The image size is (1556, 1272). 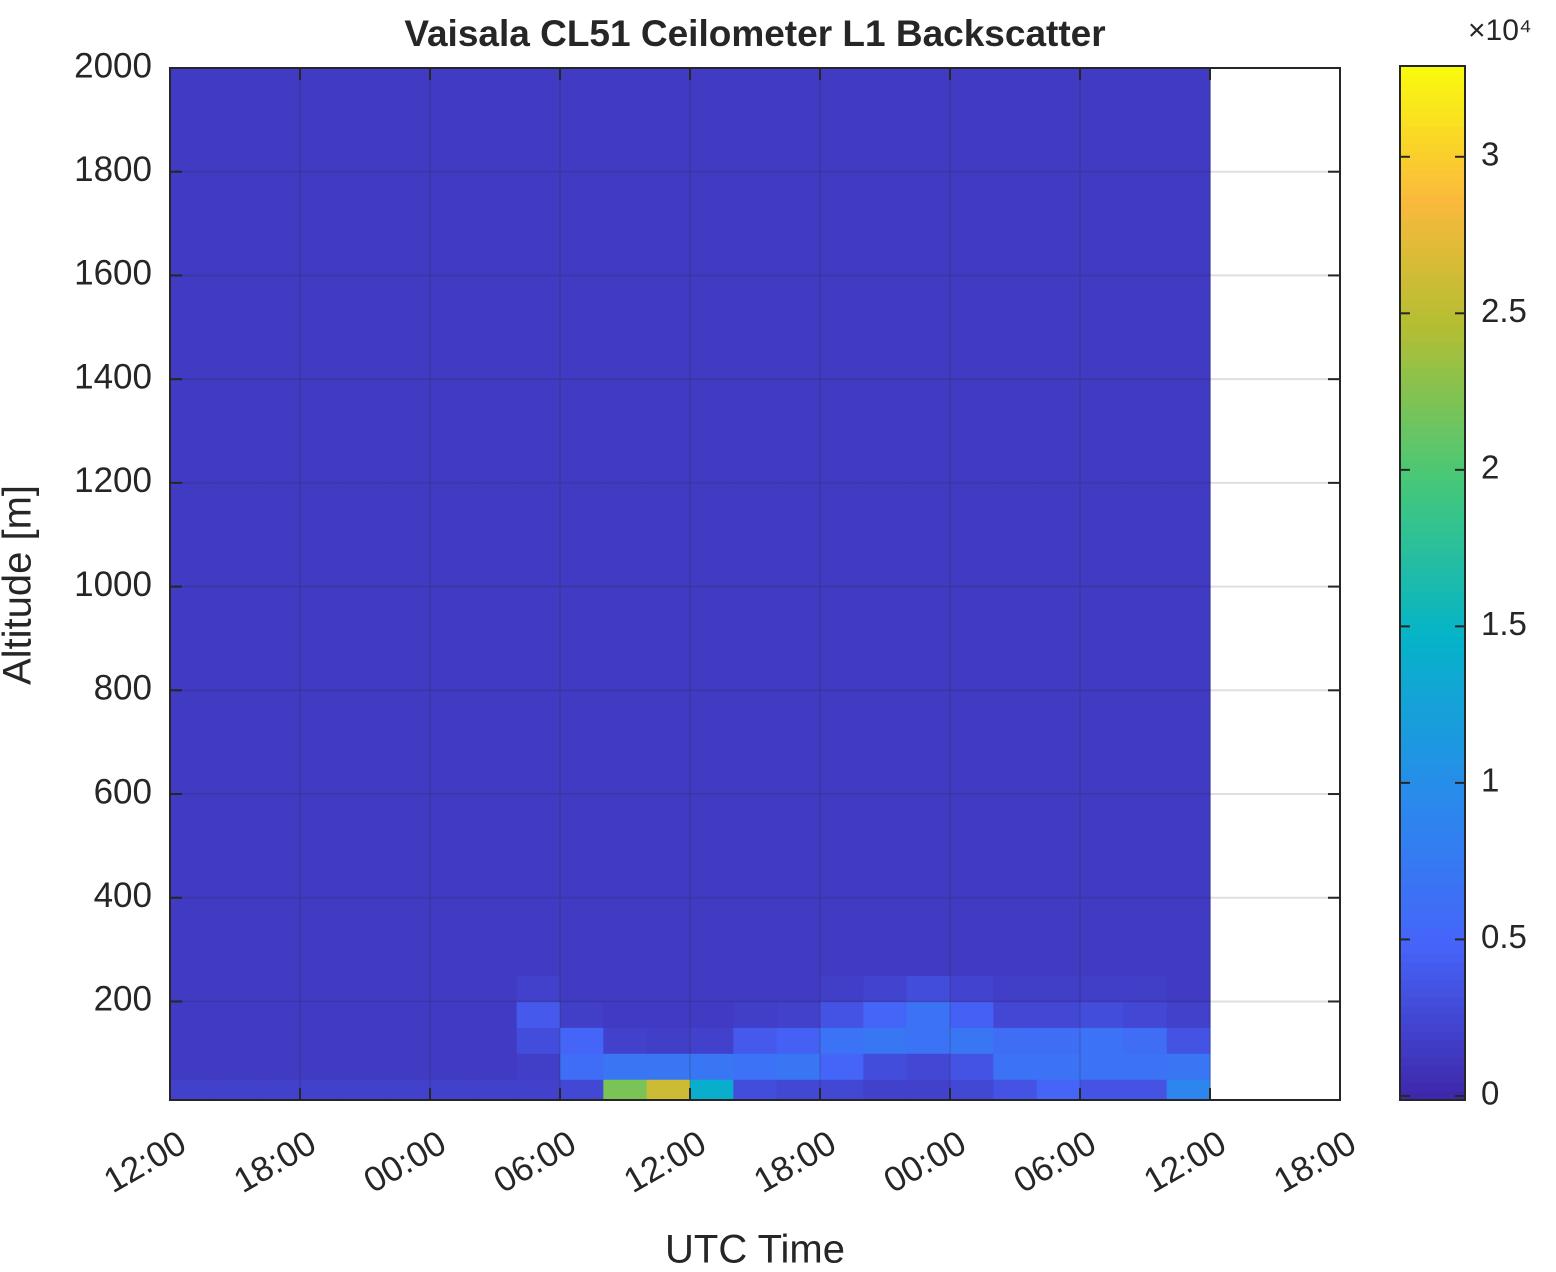 I want to click on x-tick-label: 00:00, so click(x=404, y=1162).